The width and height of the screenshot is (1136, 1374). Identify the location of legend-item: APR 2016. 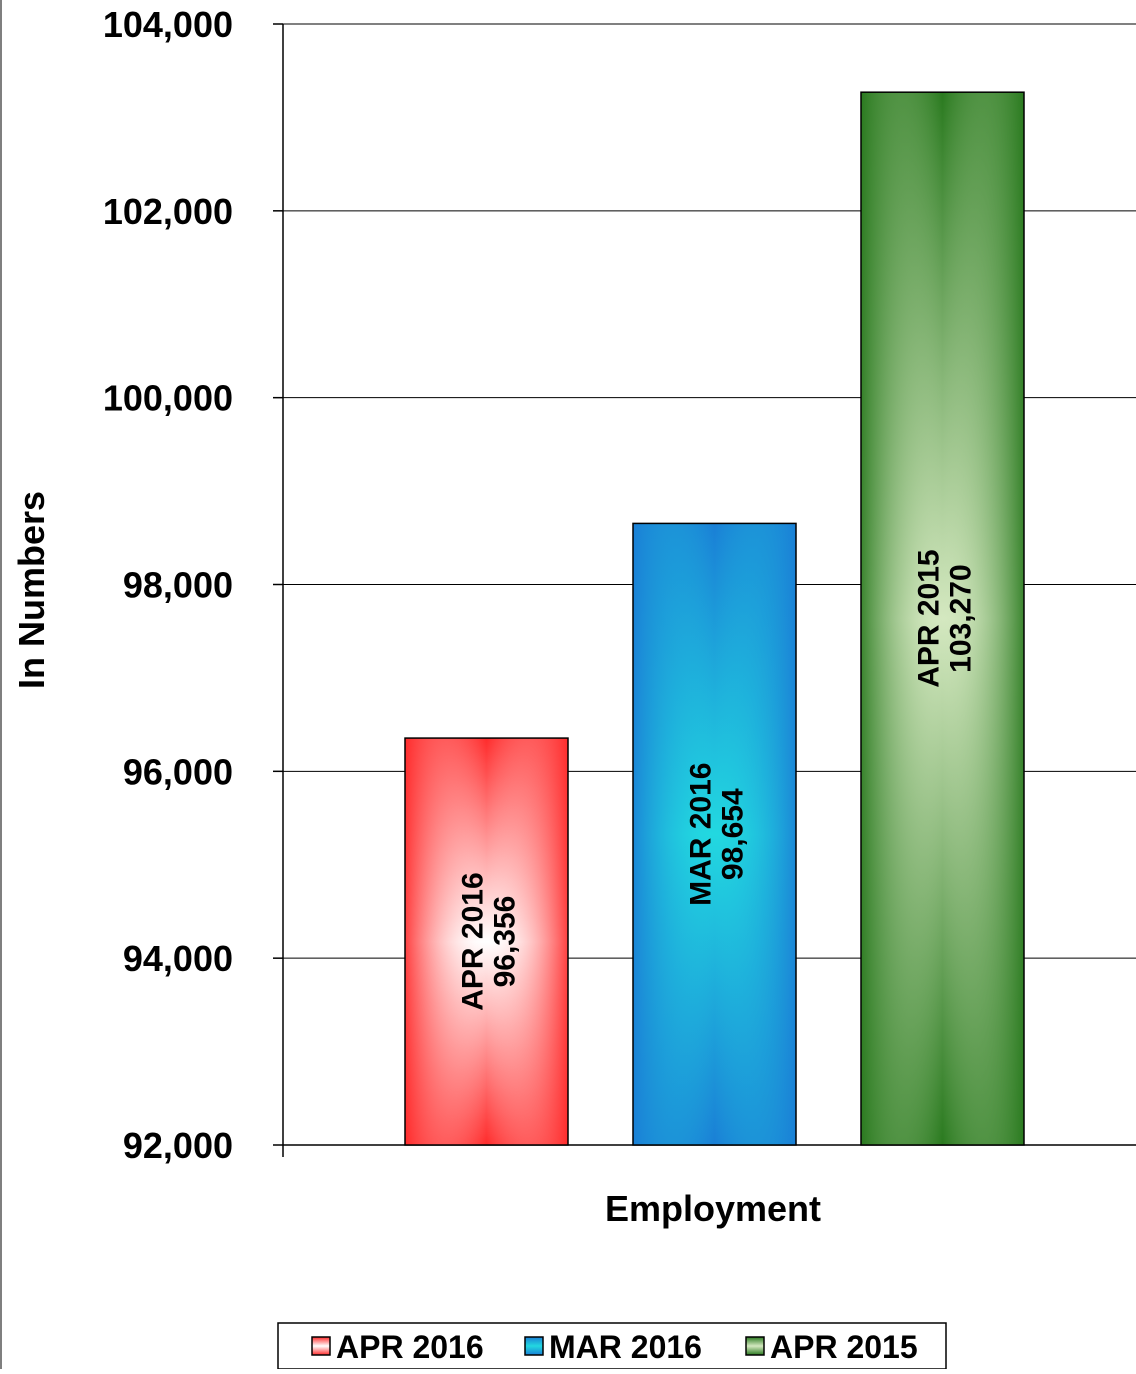
(397, 1347).